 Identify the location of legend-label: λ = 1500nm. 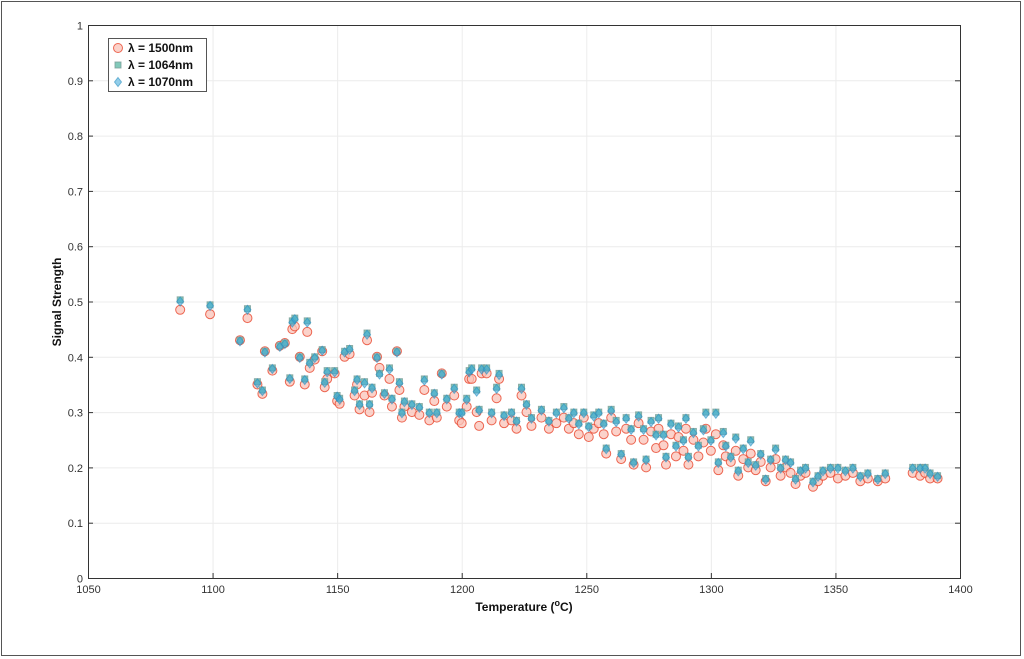
(160, 48).